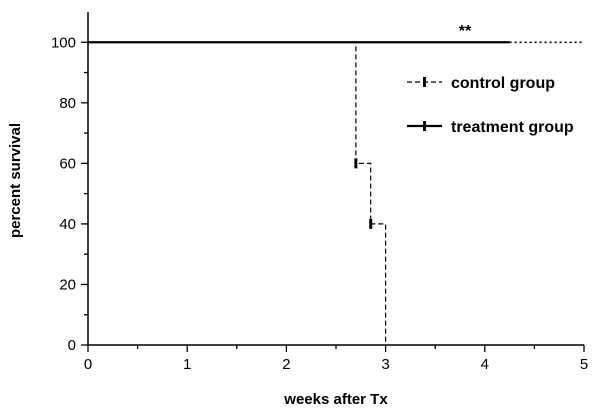  I want to click on legend: control group treatment group, so click(490, 105).